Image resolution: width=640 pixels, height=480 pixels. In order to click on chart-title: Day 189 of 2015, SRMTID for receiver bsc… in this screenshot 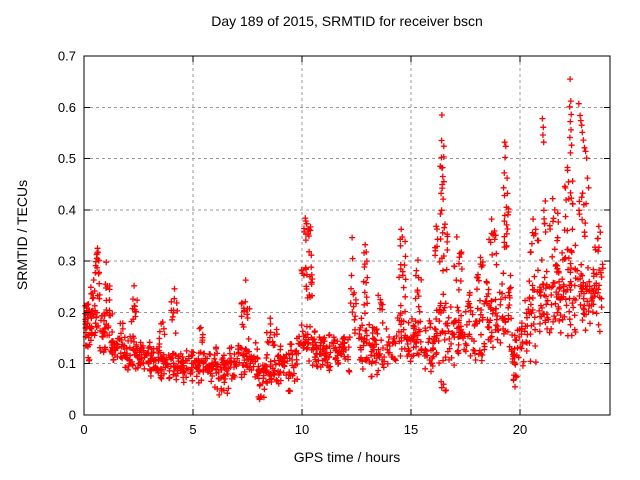, I will do `click(347, 21)`.